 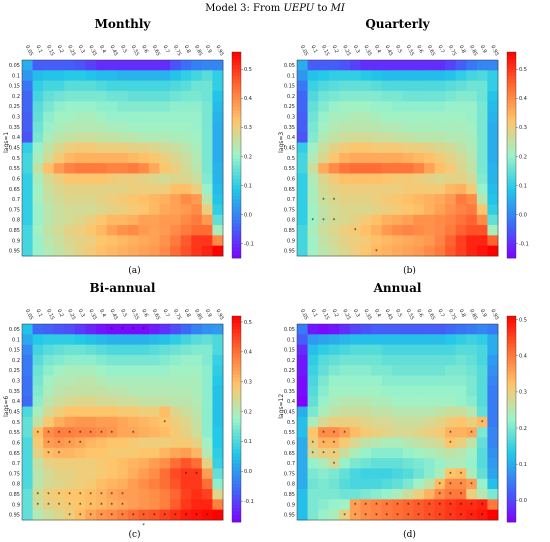 I want to click on y-tick-label: 0.7, so click(x=291, y=464).